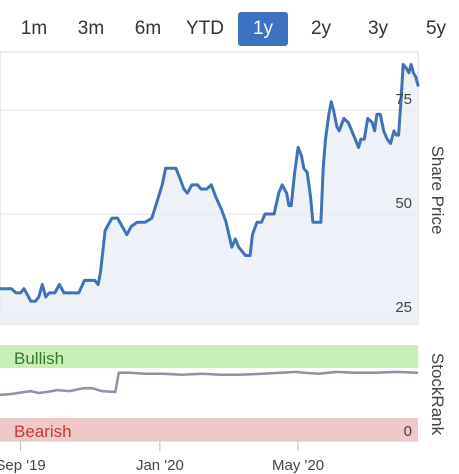  I want to click on range-button-3m: 3m, so click(91, 28).